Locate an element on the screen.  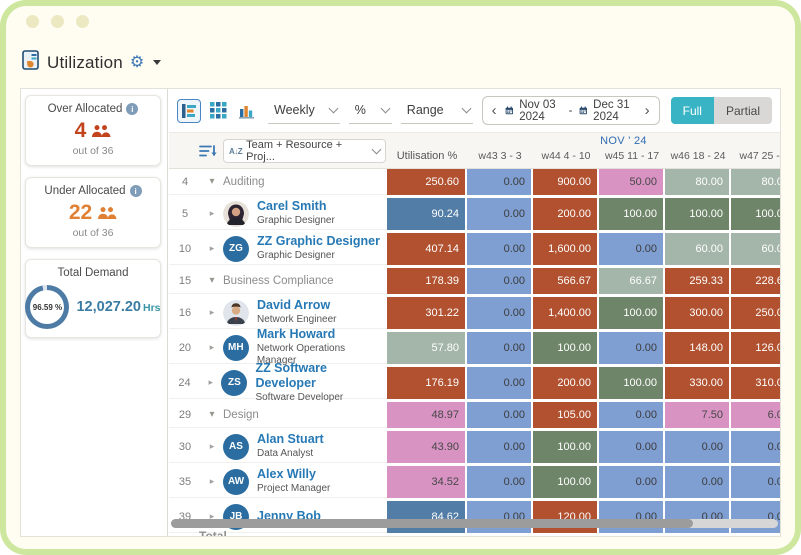
sort-filter-icon is located at coordinates (208, 151).